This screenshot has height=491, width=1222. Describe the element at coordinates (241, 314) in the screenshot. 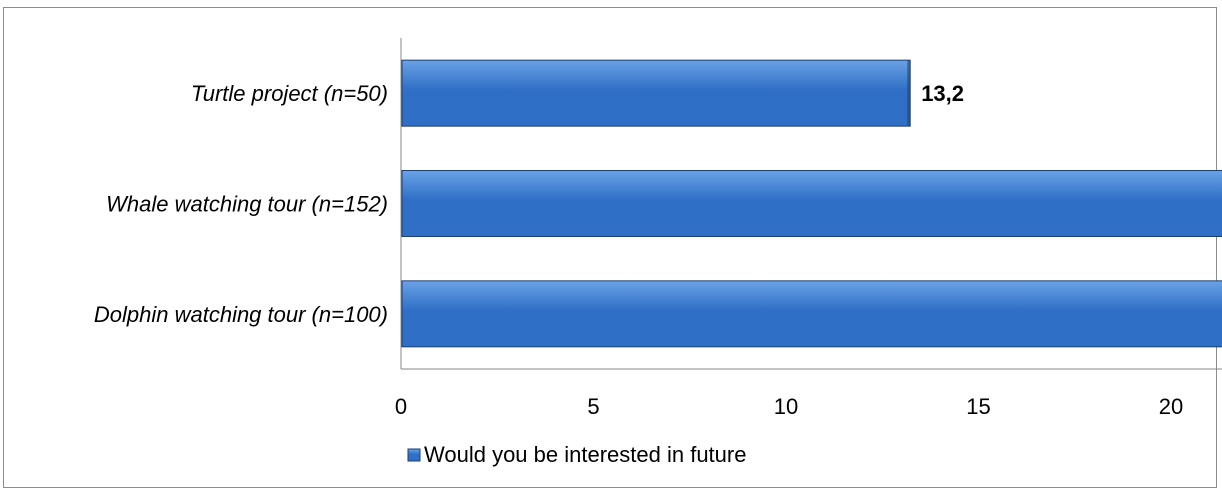

I see `category-label: Dolphin watching tour (n=100)` at that location.